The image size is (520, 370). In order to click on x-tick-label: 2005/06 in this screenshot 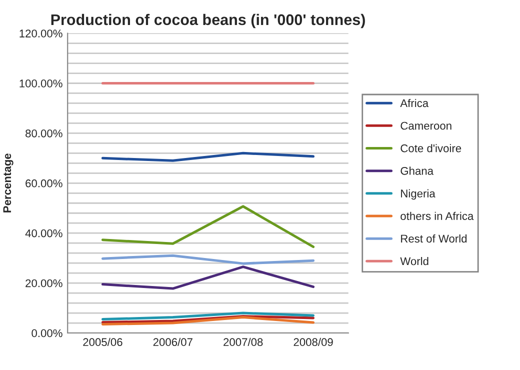, I will do `click(102, 342)`.